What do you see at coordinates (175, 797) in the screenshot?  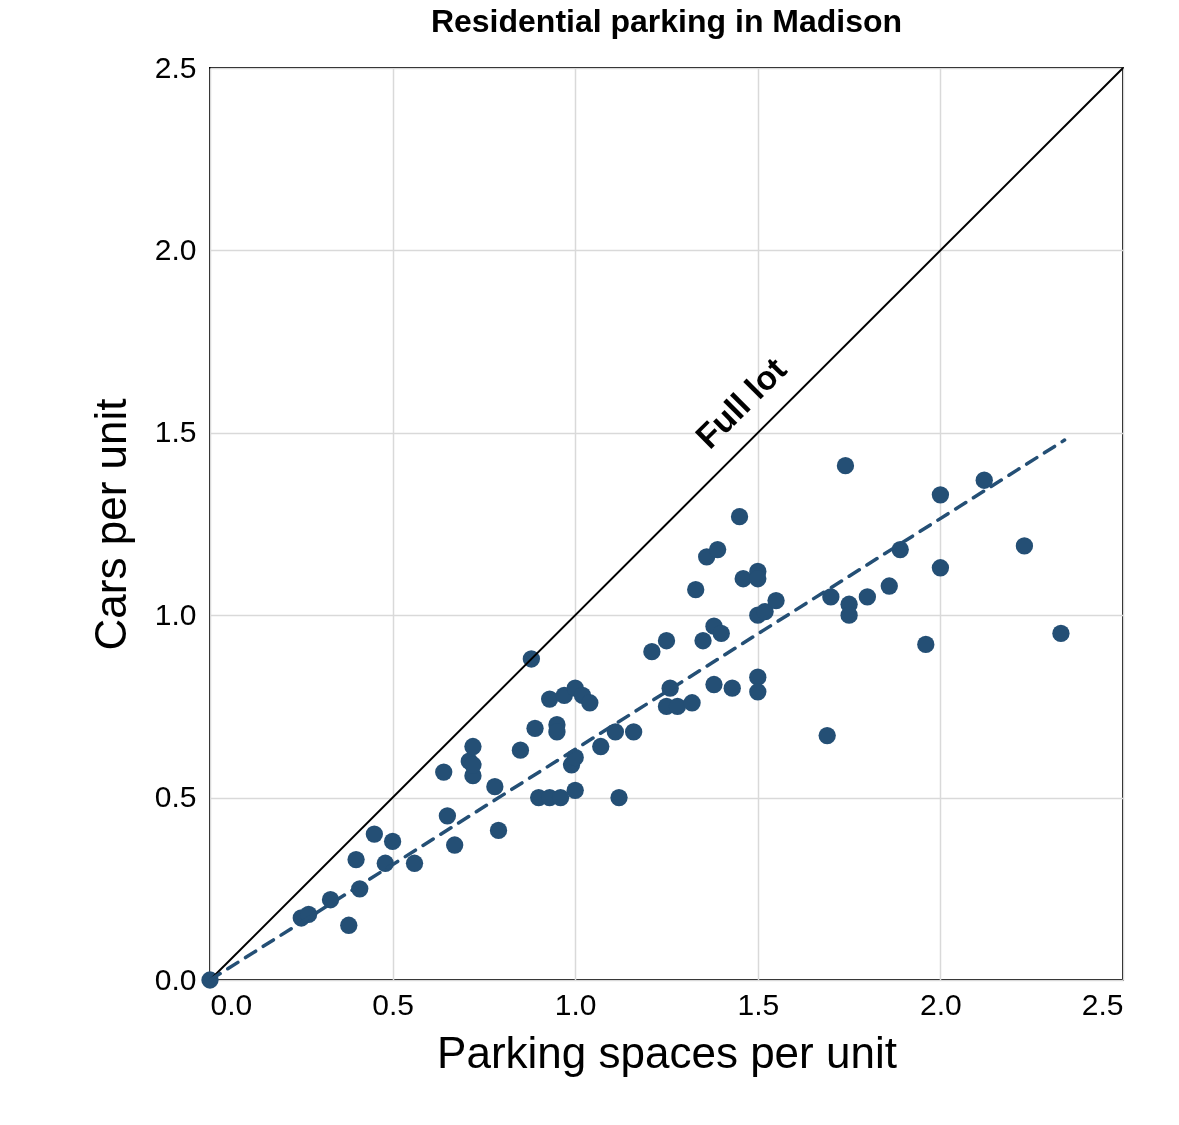 I see `y-tick-label: 0.5` at bounding box center [175, 797].